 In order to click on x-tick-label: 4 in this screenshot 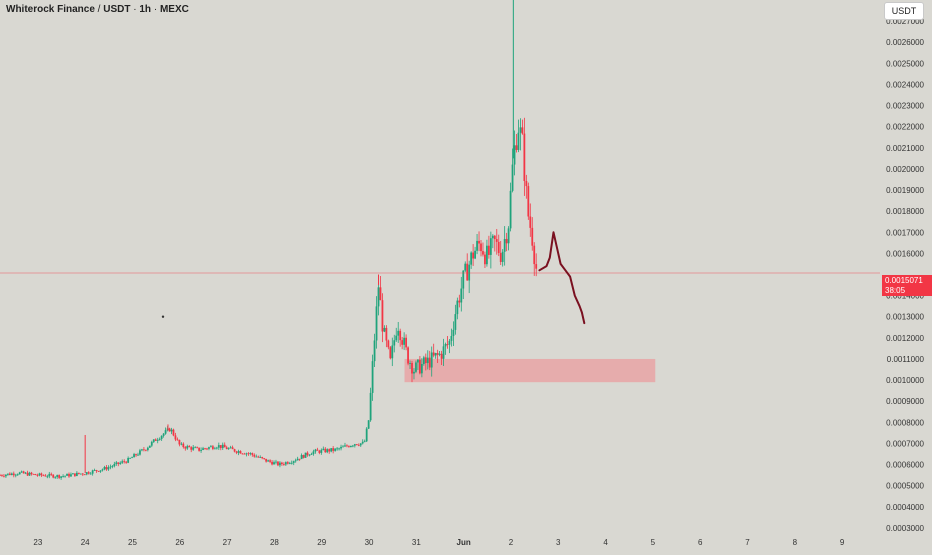, I will do `click(605, 542)`.